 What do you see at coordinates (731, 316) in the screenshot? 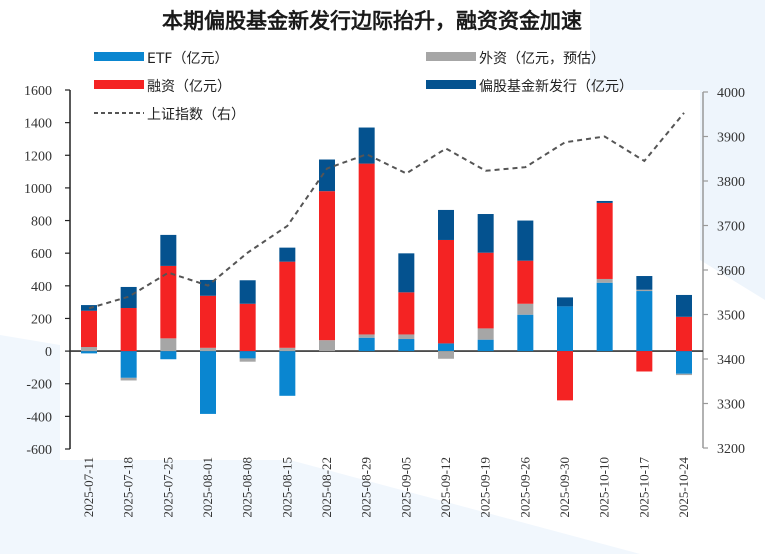
I see `right-axis-tick-label: 3500` at bounding box center [731, 316].